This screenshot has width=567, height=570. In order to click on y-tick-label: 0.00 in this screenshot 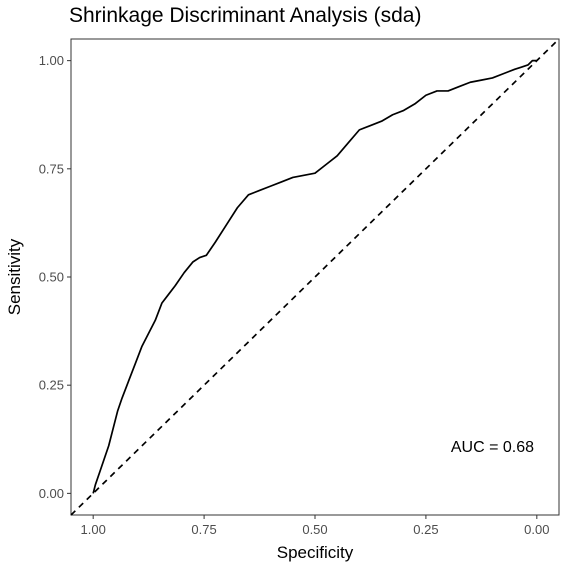, I will do `click(51, 493)`.